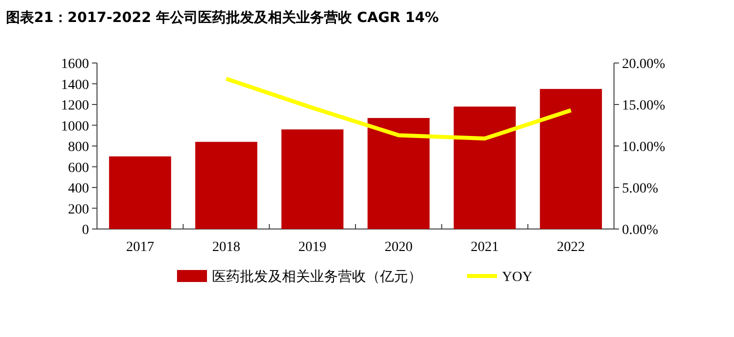  What do you see at coordinates (78, 189) in the screenshot?
I see `y-tick-label: 400` at bounding box center [78, 189].